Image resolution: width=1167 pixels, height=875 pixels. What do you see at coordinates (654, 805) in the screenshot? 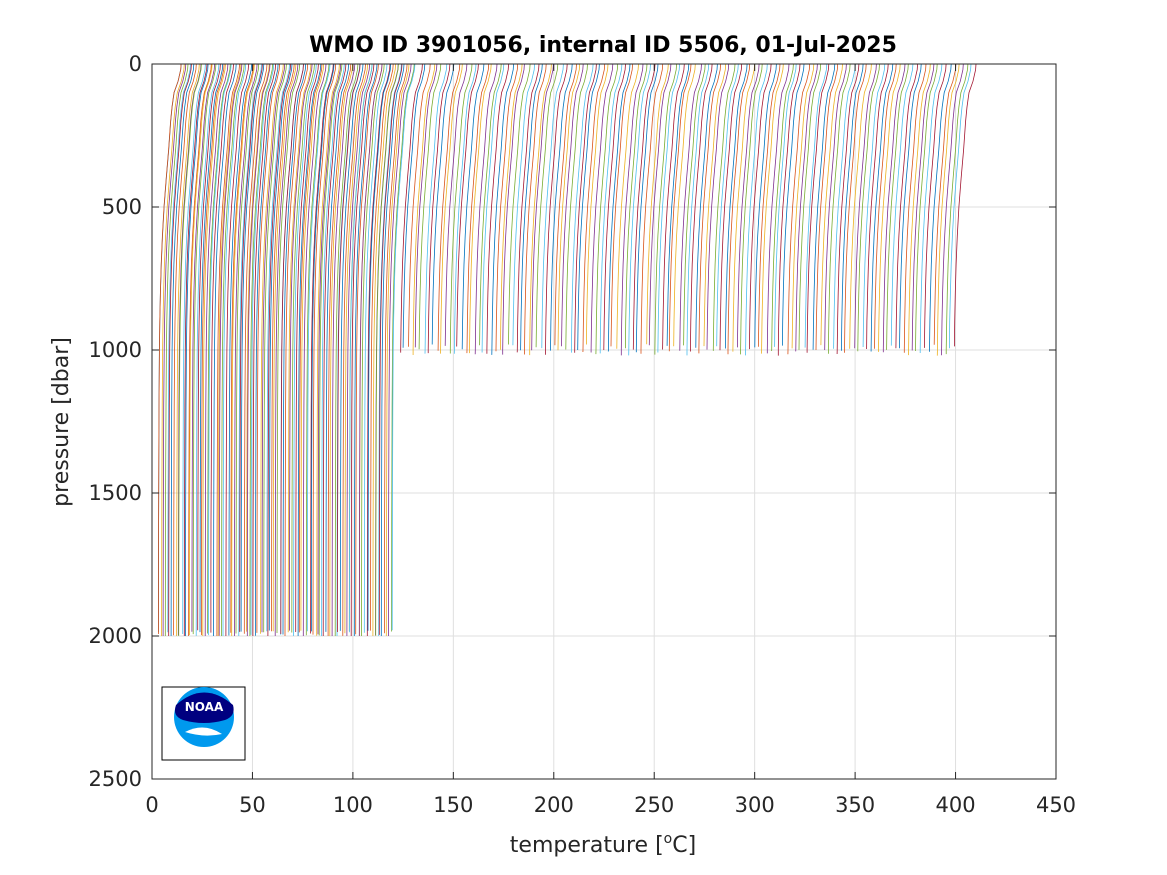
I see `x-tick-label: 250` at bounding box center [654, 805].